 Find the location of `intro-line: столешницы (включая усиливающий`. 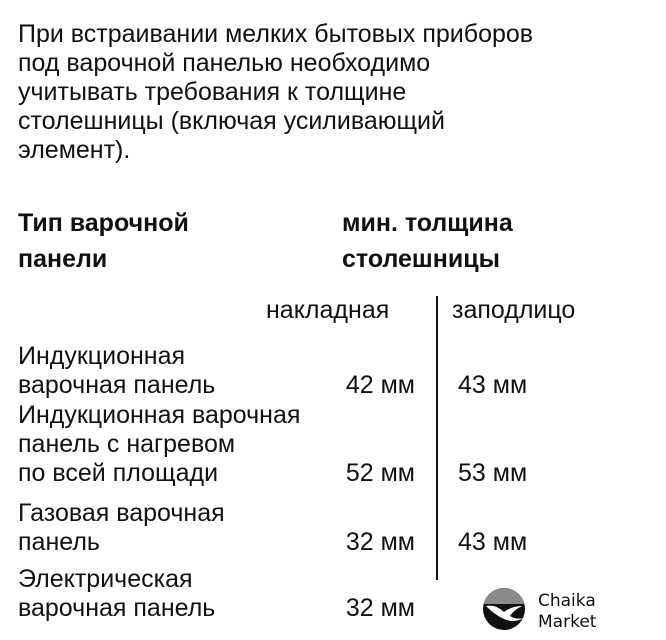

intro-line: столешницы (включая усиливающий is located at coordinates (231, 121).